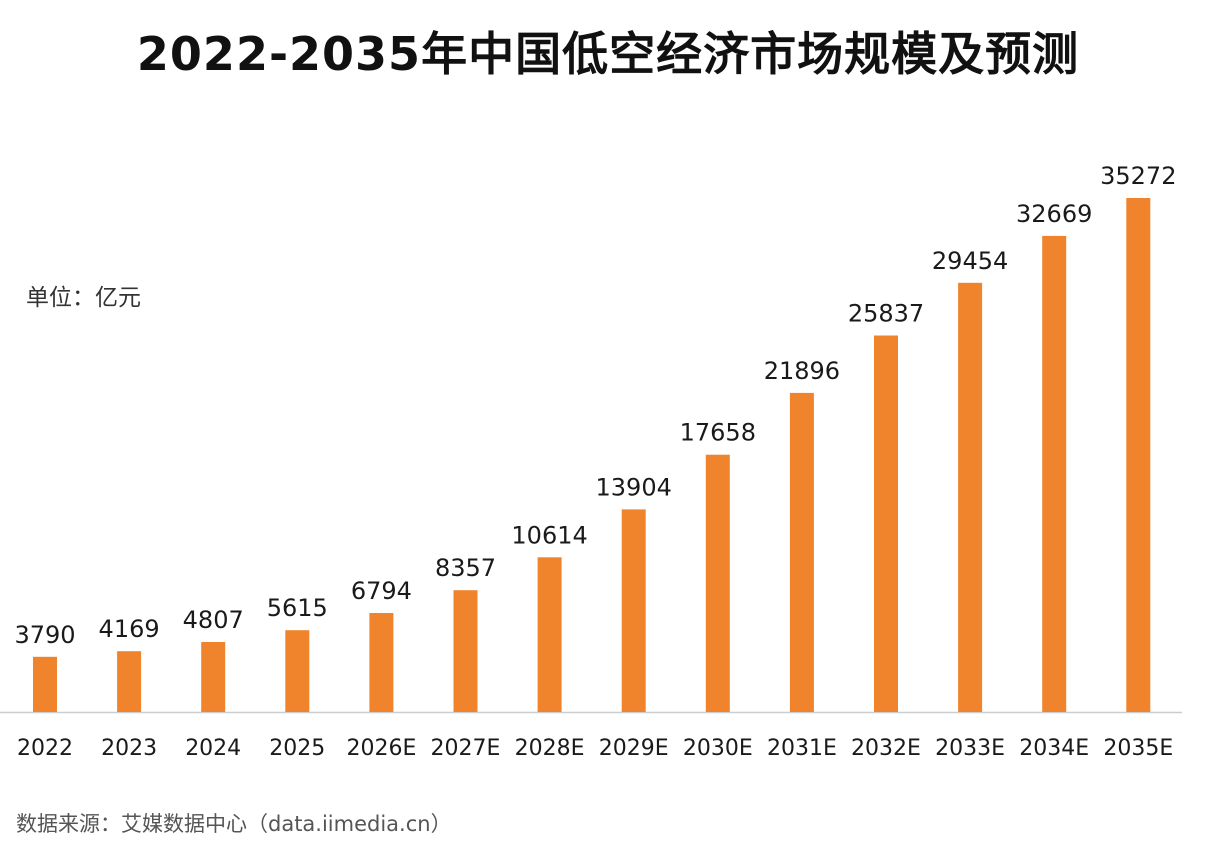 This screenshot has height=852, width=1216. What do you see at coordinates (234, 824) in the screenshot?
I see `source-note: 数据来源：艾媒数据中心（data.iimedia.cn）` at bounding box center [234, 824].